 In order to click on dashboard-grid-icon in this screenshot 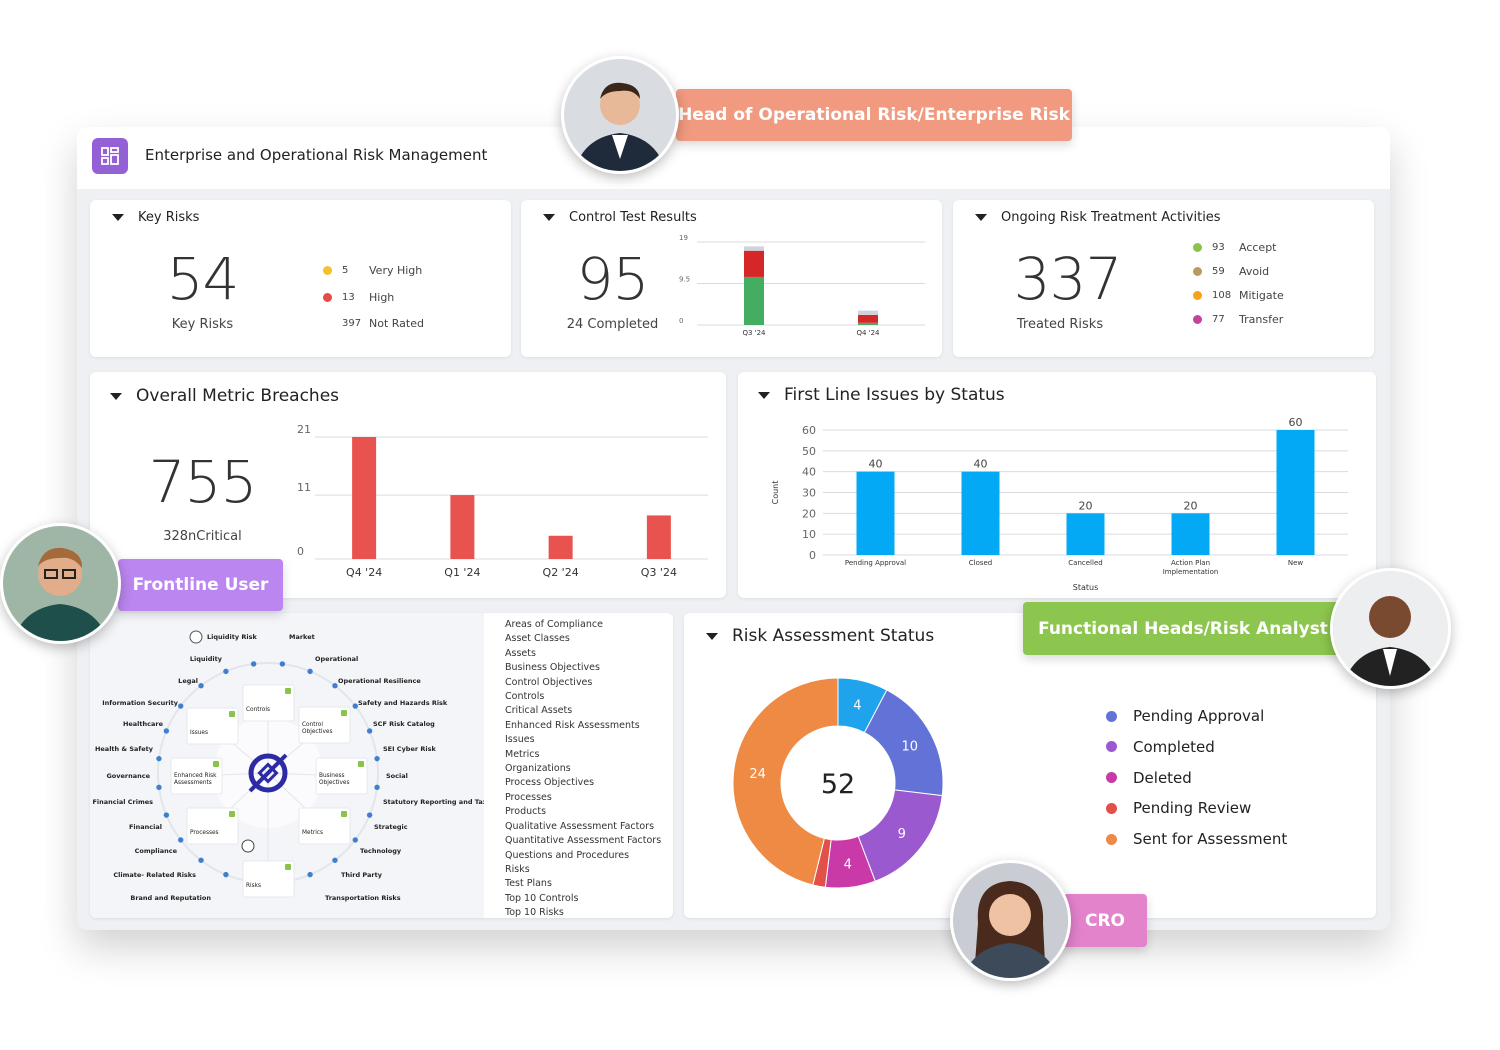, I will do `click(110, 156)`.